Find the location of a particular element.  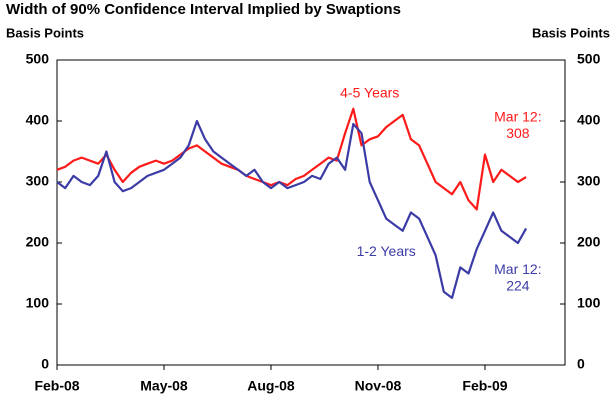

x-tick-label: Feb-08 is located at coordinates (56, 386).